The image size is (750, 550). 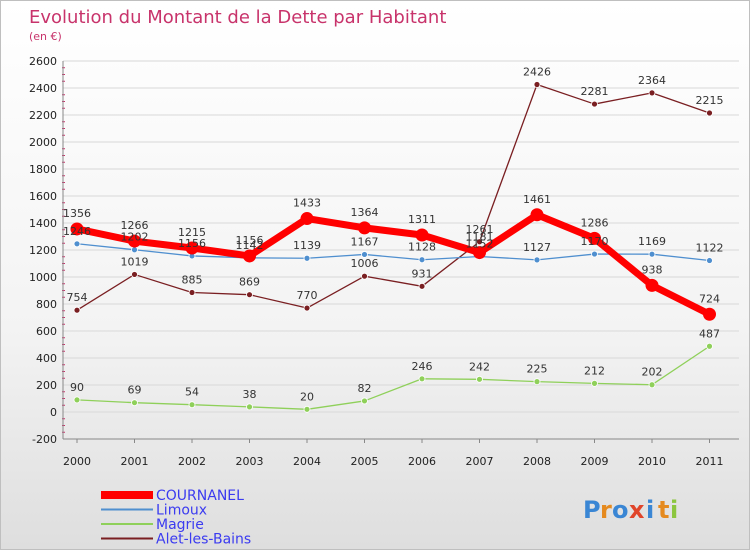 What do you see at coordinates (422, 461) in the screenshot?
I see `x-tick-label: 2006` at bounding box center [422, 461].